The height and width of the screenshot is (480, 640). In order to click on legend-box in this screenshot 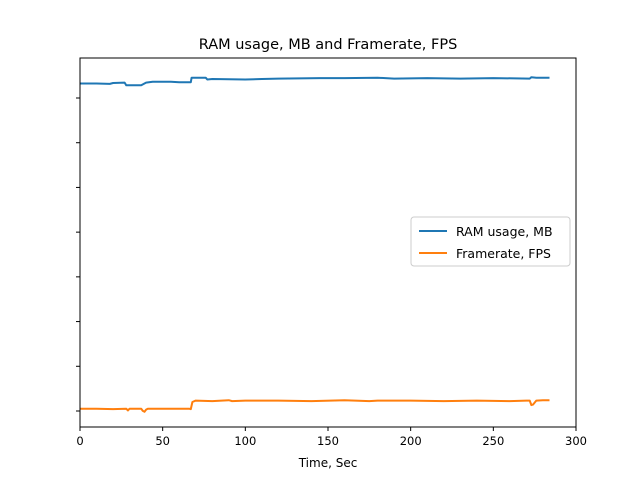, I will do `click(490, 241)`.